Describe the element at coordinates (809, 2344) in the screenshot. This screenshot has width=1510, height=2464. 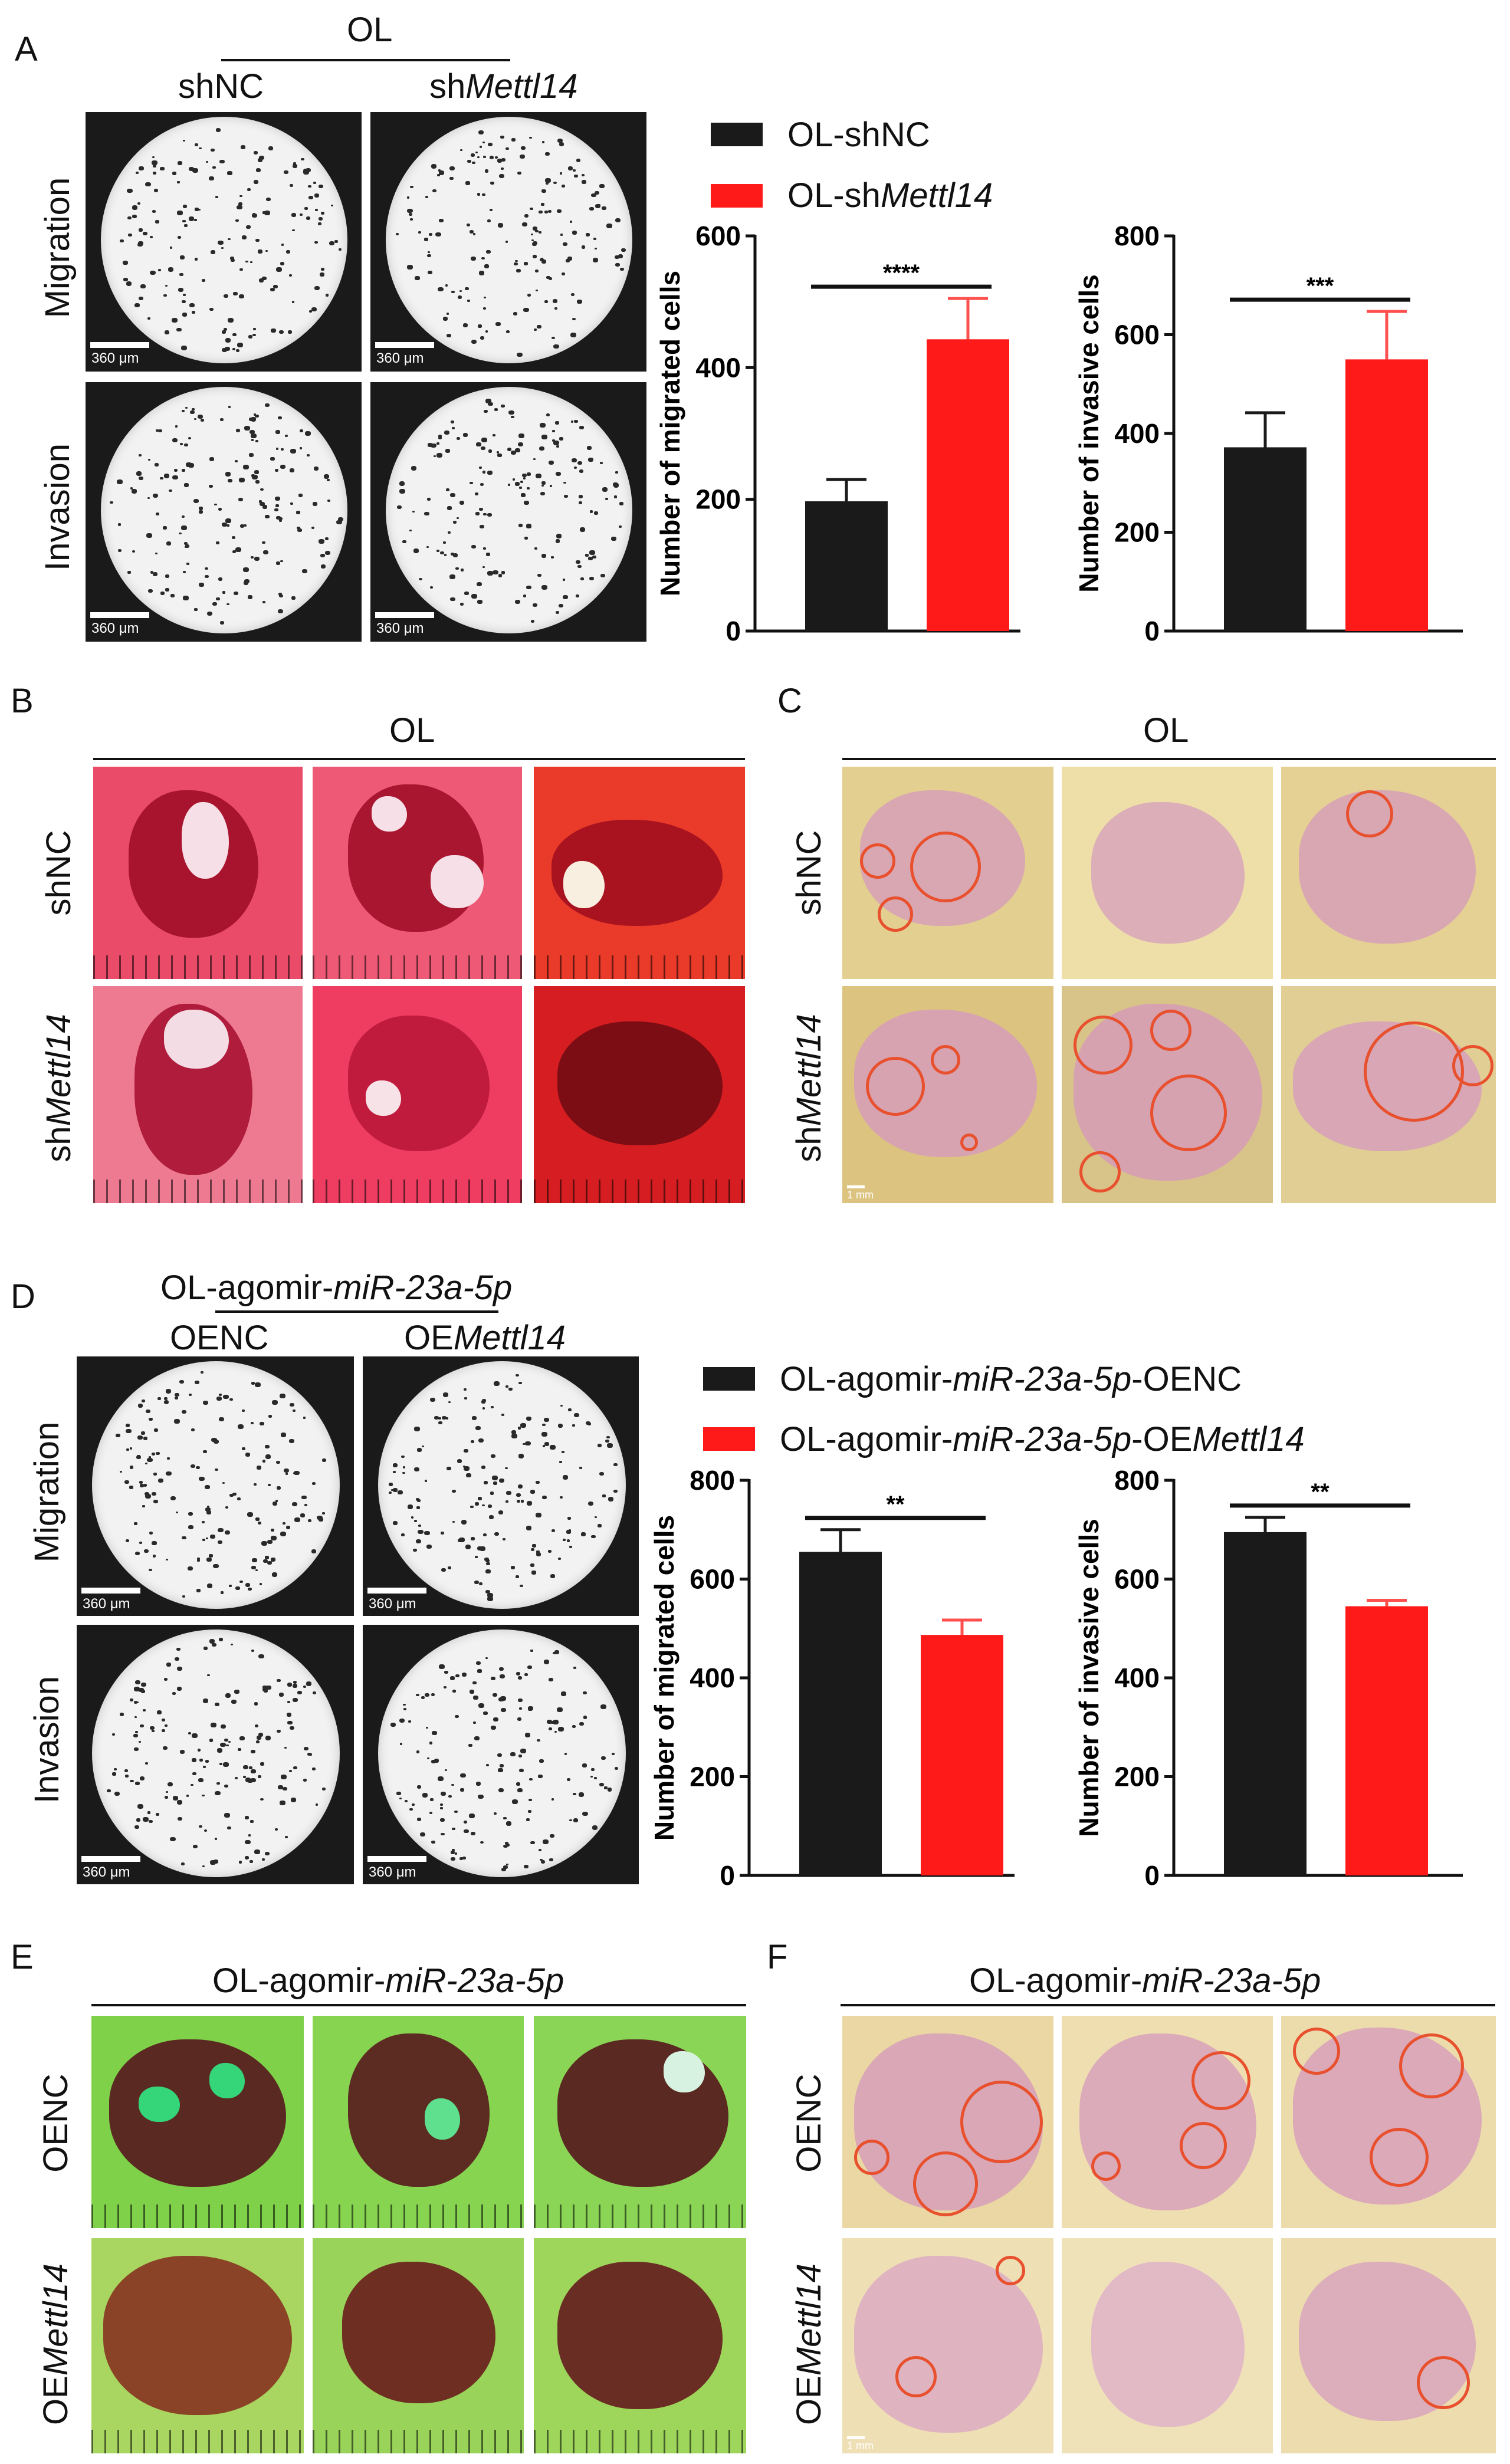
I see `row-label-f-oemettl14: OEMettl14` at that location.